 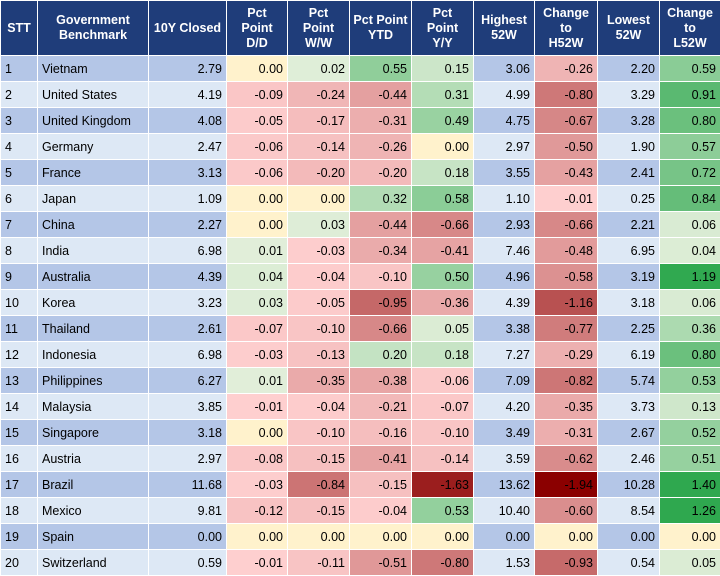 I want to click on cell-lowest-52w: 2.46, so click(x=628, y=458).